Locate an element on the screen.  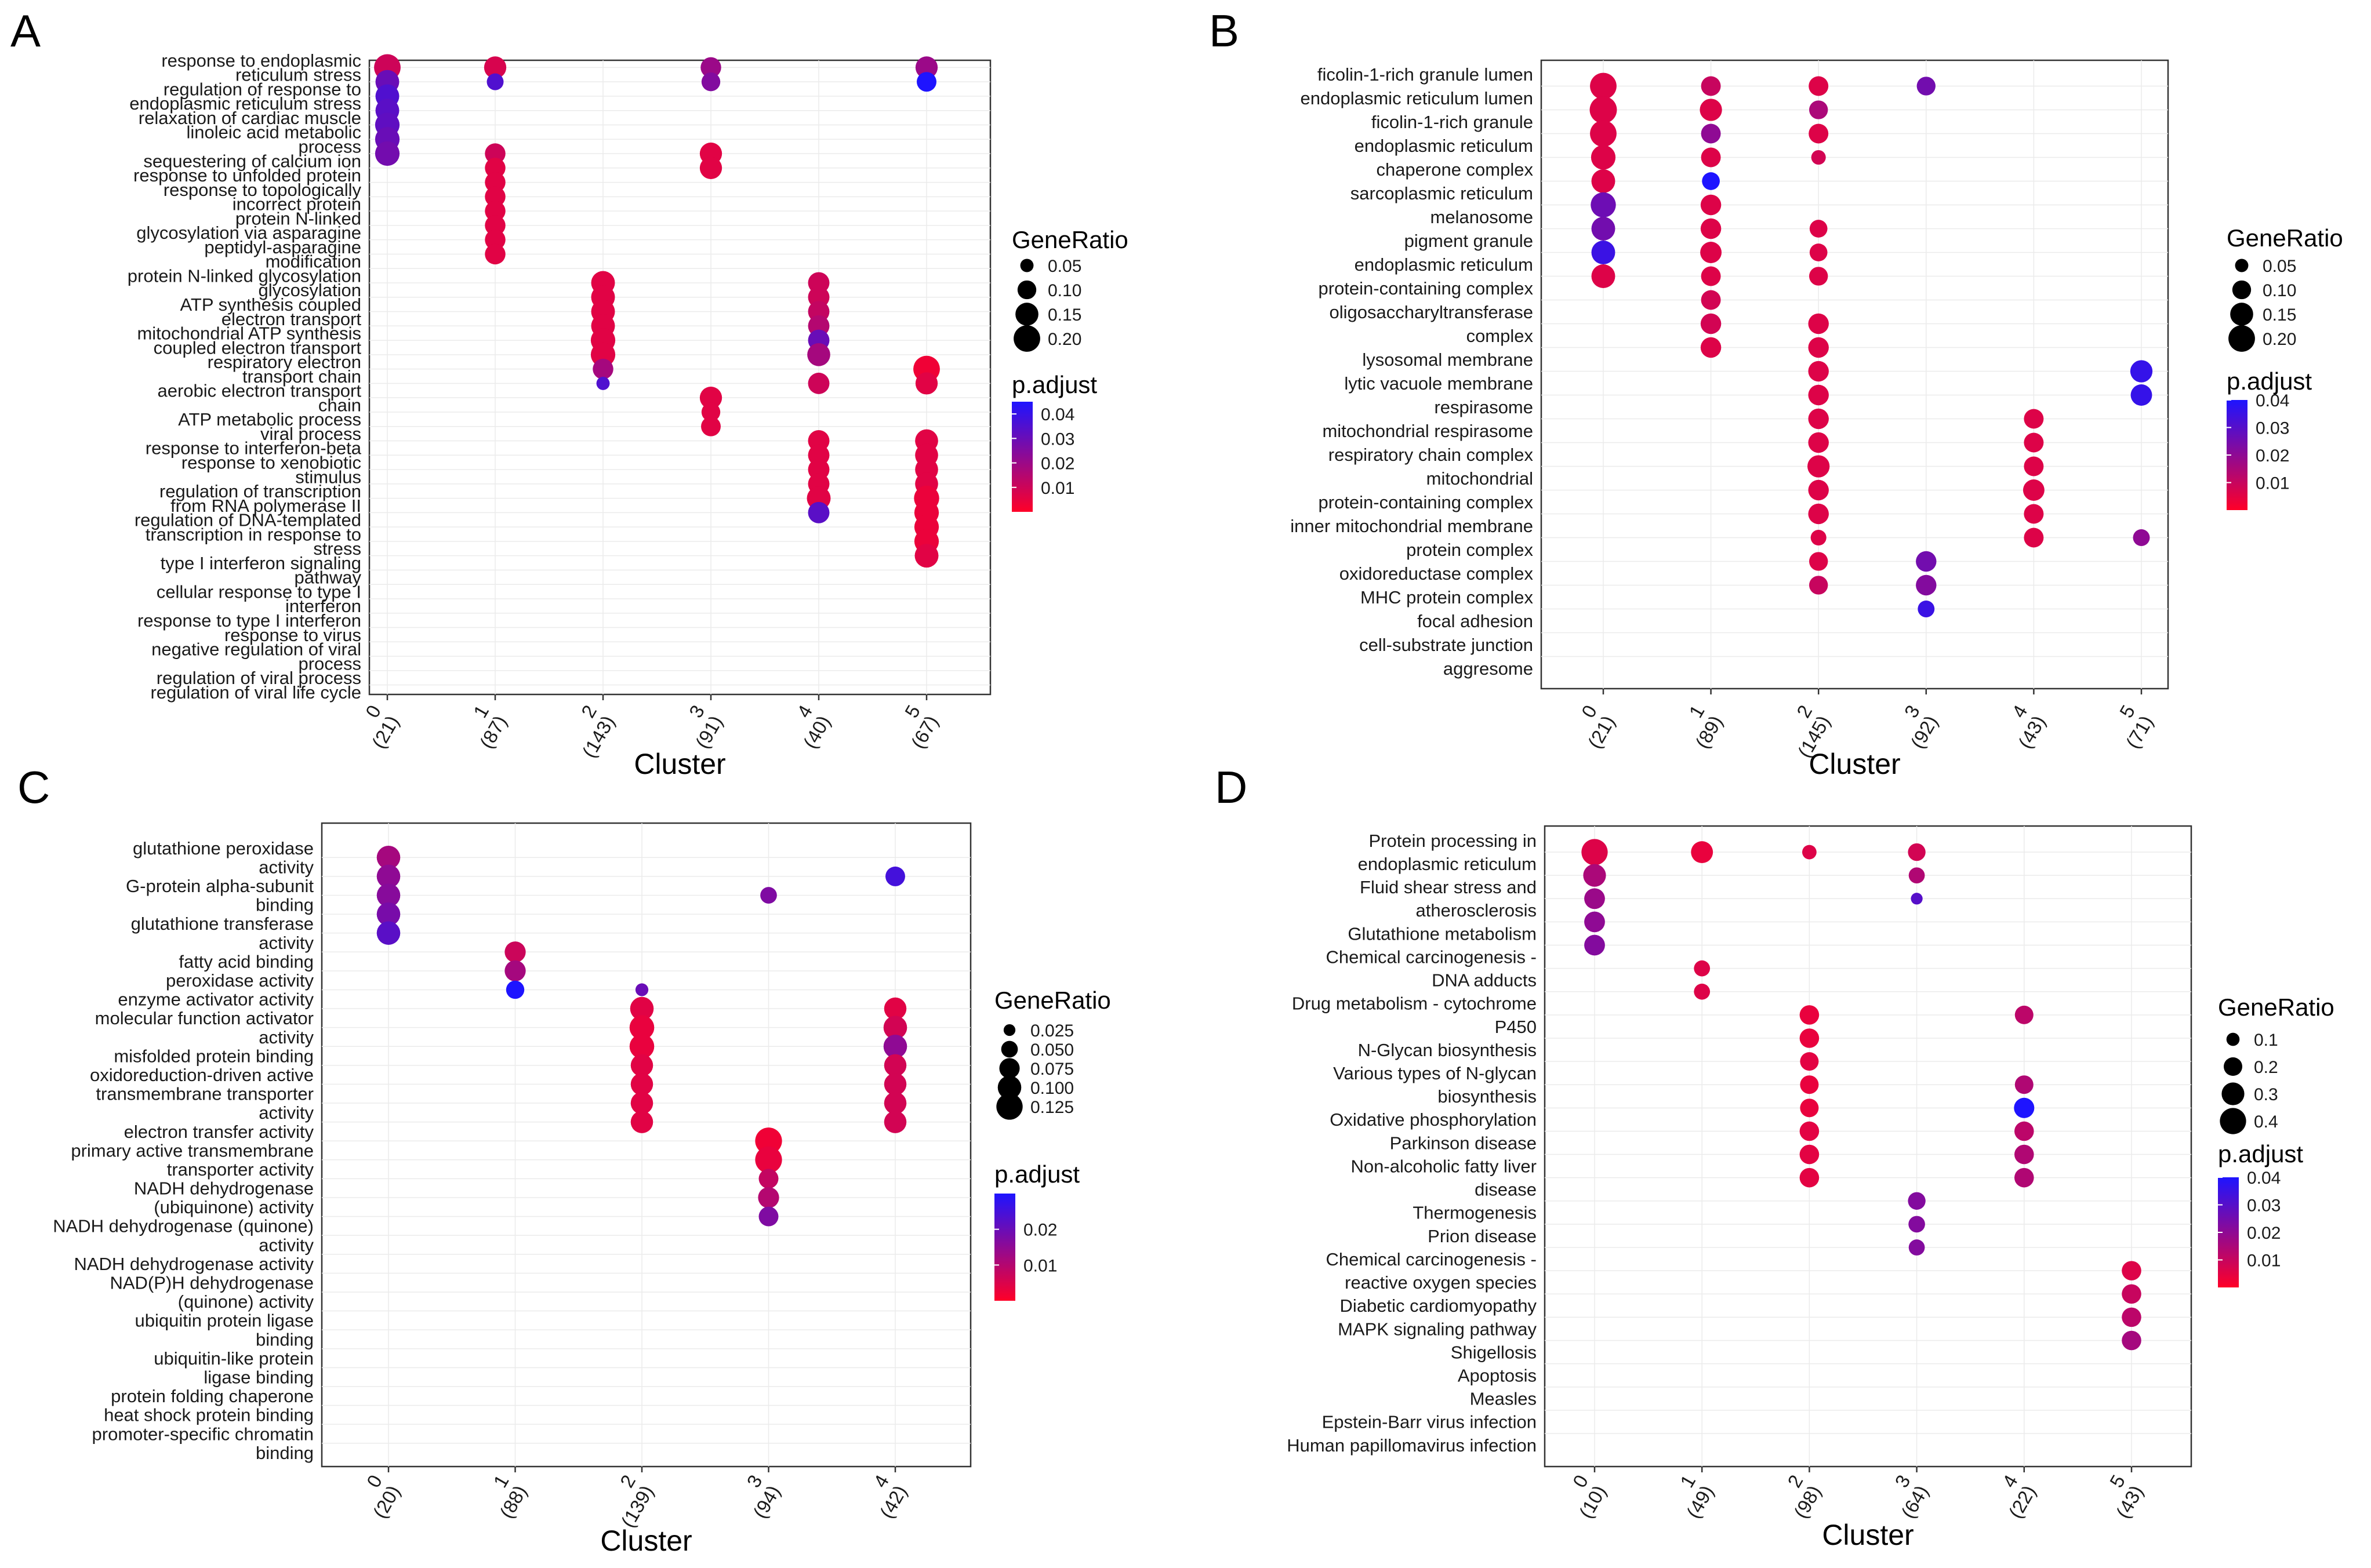
x-tick-label: 3(64) is located at coordinates (1911, 1497).